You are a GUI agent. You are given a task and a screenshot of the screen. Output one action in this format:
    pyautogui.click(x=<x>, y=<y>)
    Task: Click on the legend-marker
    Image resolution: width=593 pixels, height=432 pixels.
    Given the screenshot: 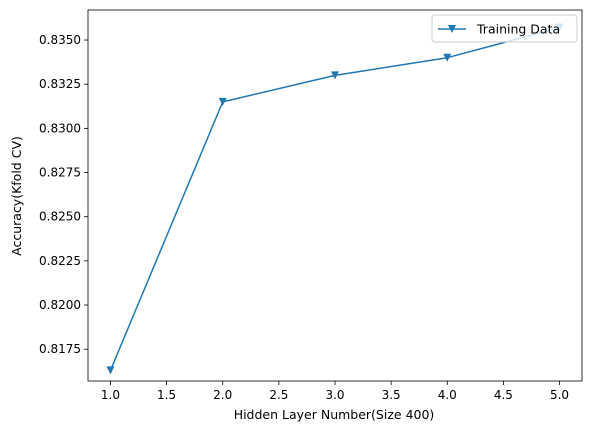 What is the action you would take?
    pyautogui.click(x=452, y=29)
    